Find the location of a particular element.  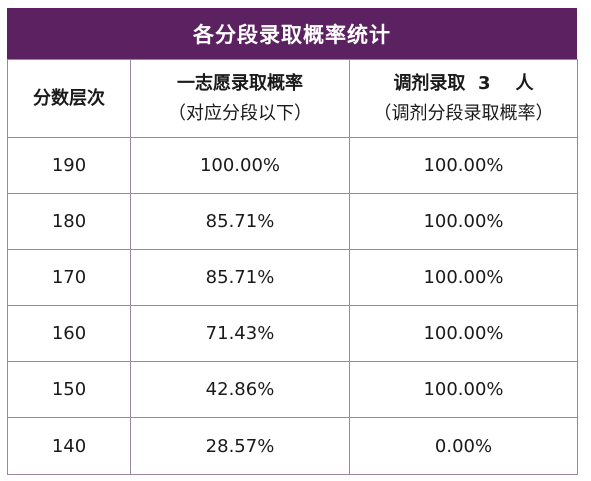

first-choice-cell: 71.43% is located at coordinates (240, 333).